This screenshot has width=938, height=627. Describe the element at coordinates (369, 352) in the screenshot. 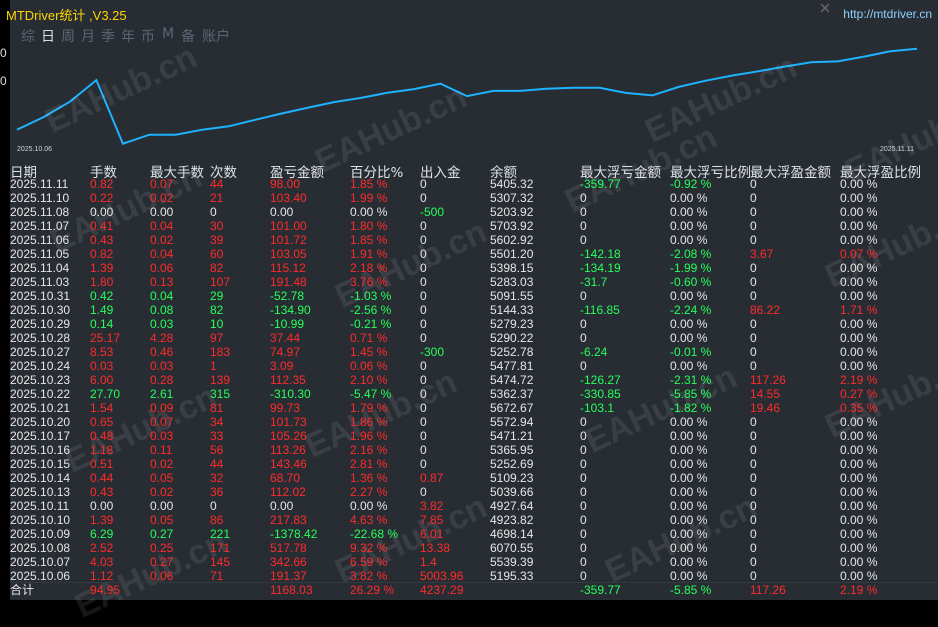

I see `table-cell: 1.45 %` at that location.